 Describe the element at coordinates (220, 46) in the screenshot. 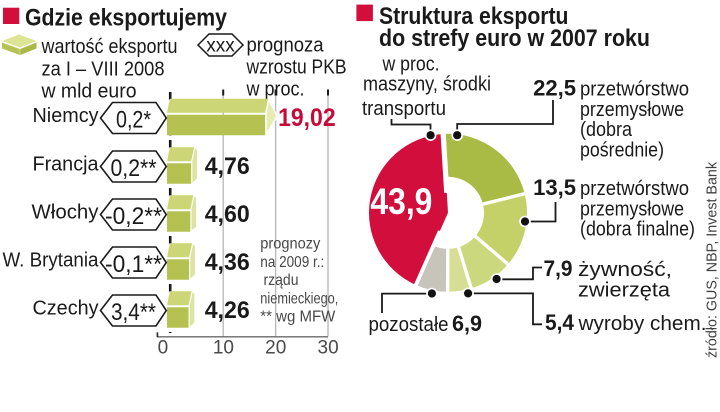

I see `svg-text: xxx` at that location.